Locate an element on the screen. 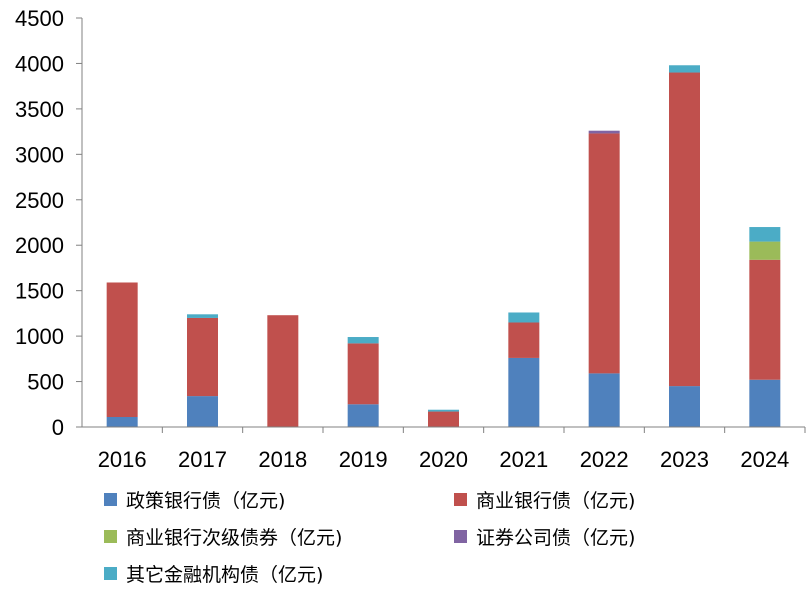 The width and height of the screenshot is (808, 594). y-tick-label: 4000 is located at coordinates (39, 63).